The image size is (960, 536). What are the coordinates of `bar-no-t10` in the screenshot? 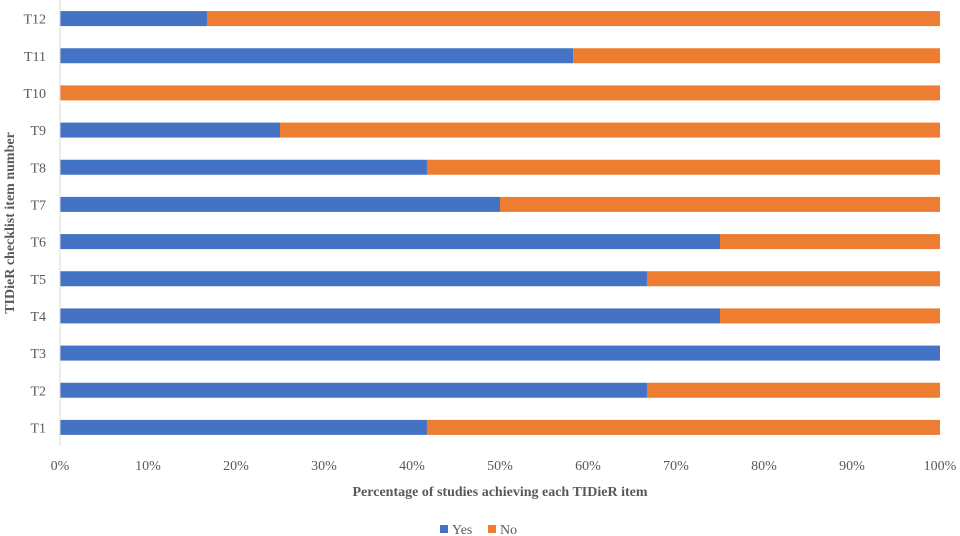 It's located at (500, 93).